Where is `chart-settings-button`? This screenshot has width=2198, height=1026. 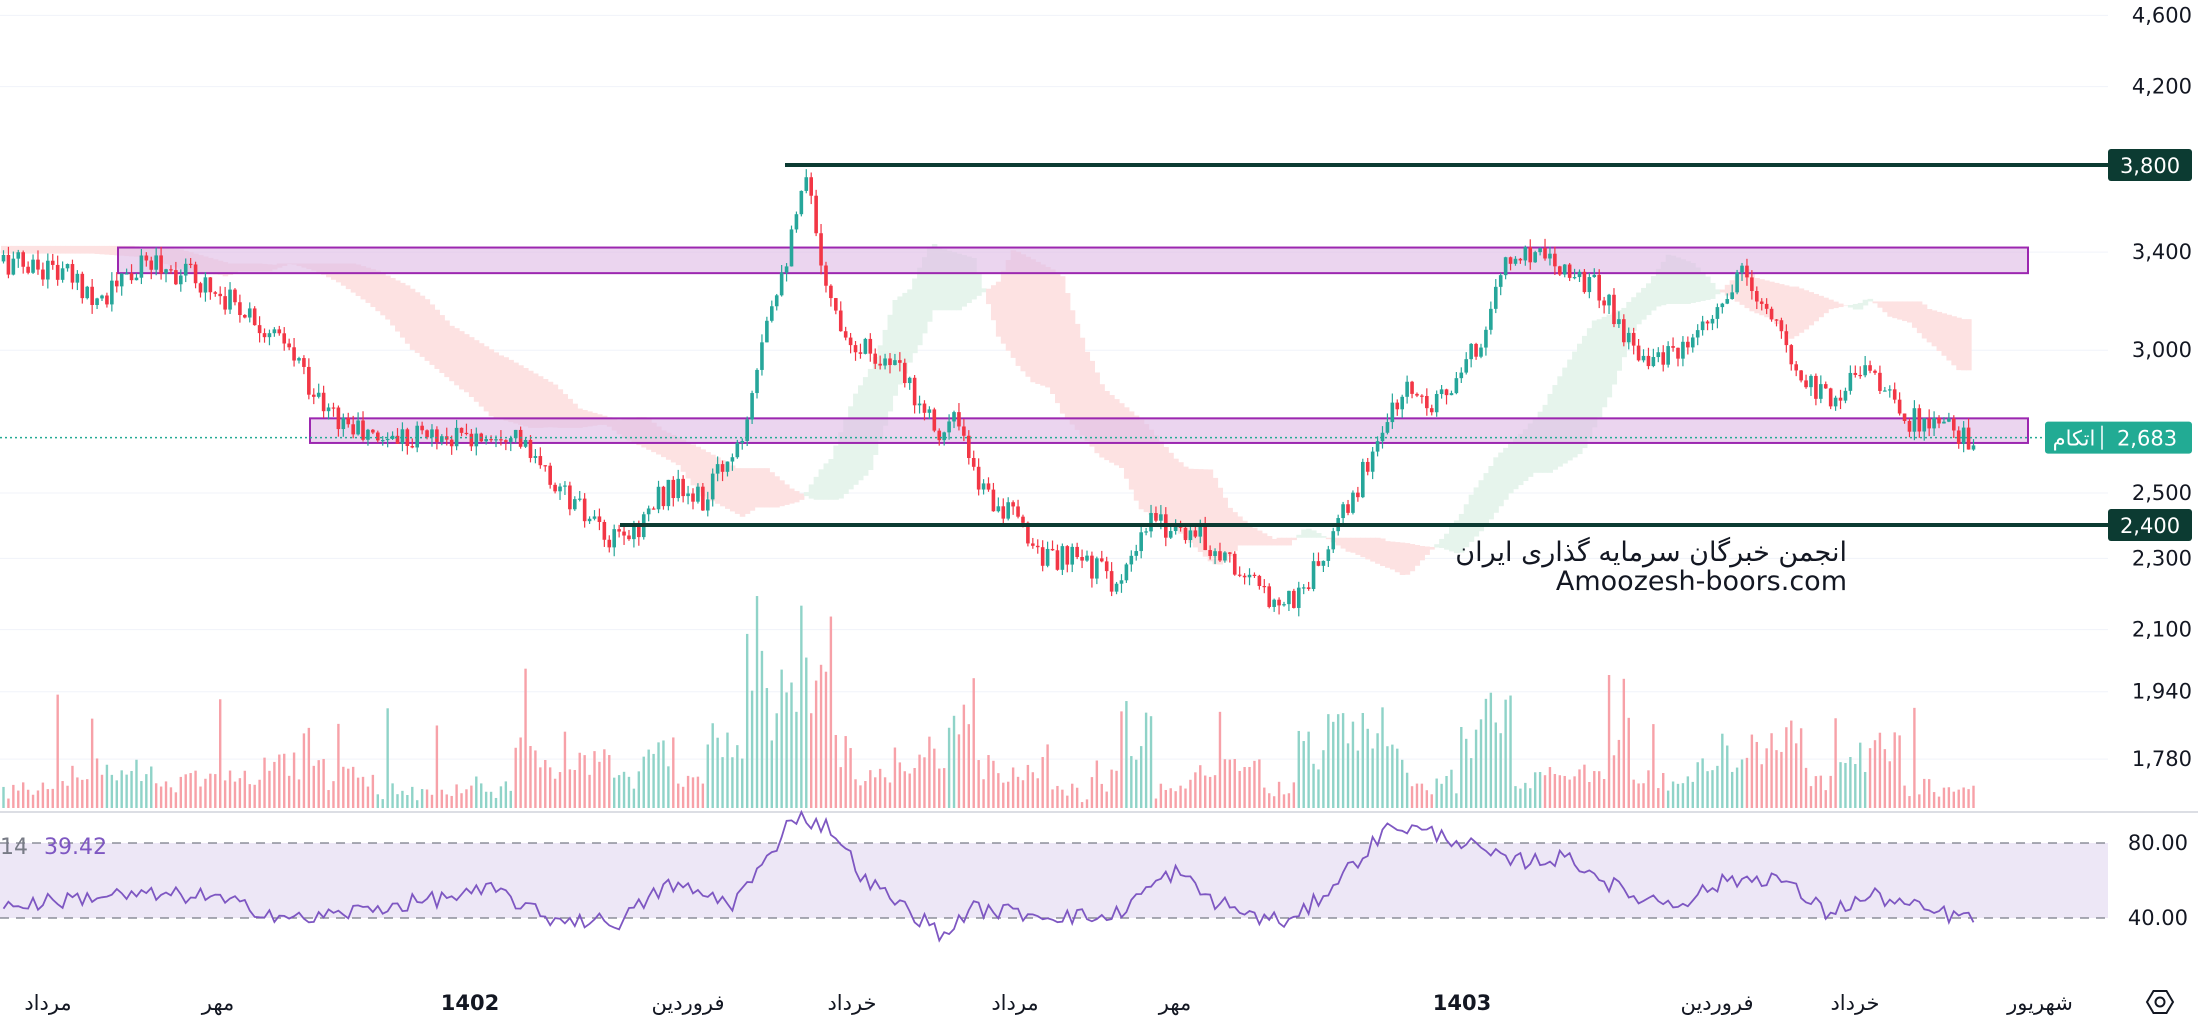 chart-settings-button is located at coordinates (2160, 1002).